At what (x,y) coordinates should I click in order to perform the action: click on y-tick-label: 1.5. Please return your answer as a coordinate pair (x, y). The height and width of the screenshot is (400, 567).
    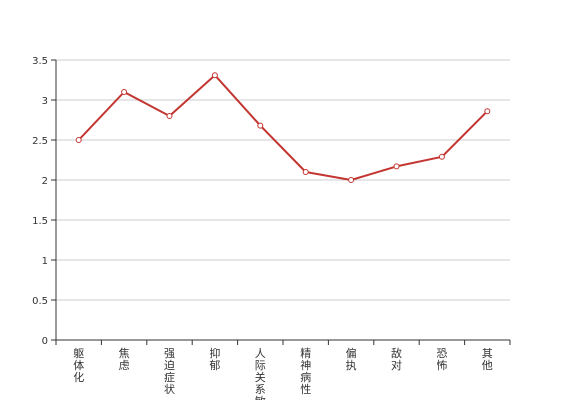
    Looking at the image, I should click on (40, 221).